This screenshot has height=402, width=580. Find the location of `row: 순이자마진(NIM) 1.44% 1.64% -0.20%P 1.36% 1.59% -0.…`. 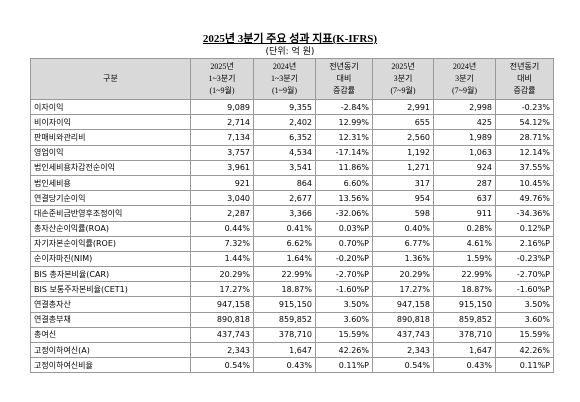

row: 순이자마진(NIM) 1.44% 1.64% -0.20%P 1.36% 1.59% -0.… is located at coordinates (292, 259).